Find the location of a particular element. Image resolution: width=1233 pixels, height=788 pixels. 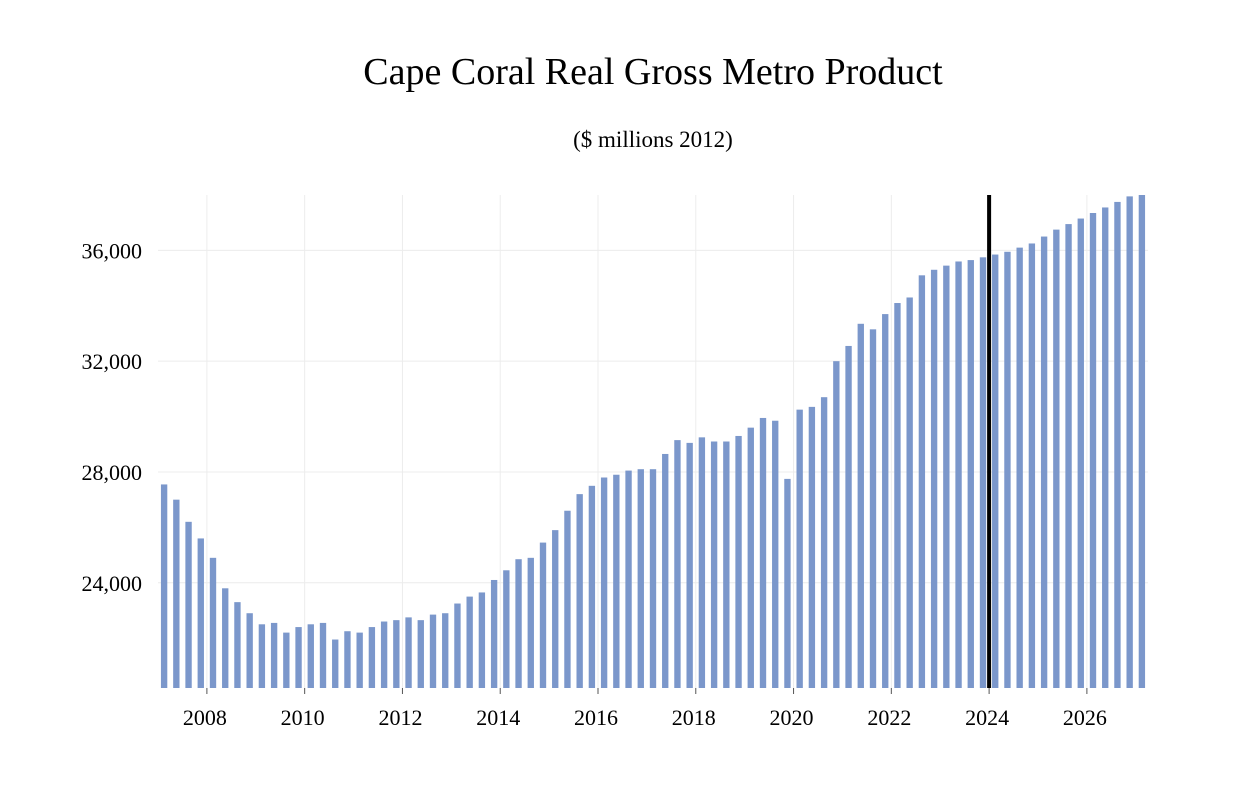

bar-2009Q3 is located at coordinates (286, 660).